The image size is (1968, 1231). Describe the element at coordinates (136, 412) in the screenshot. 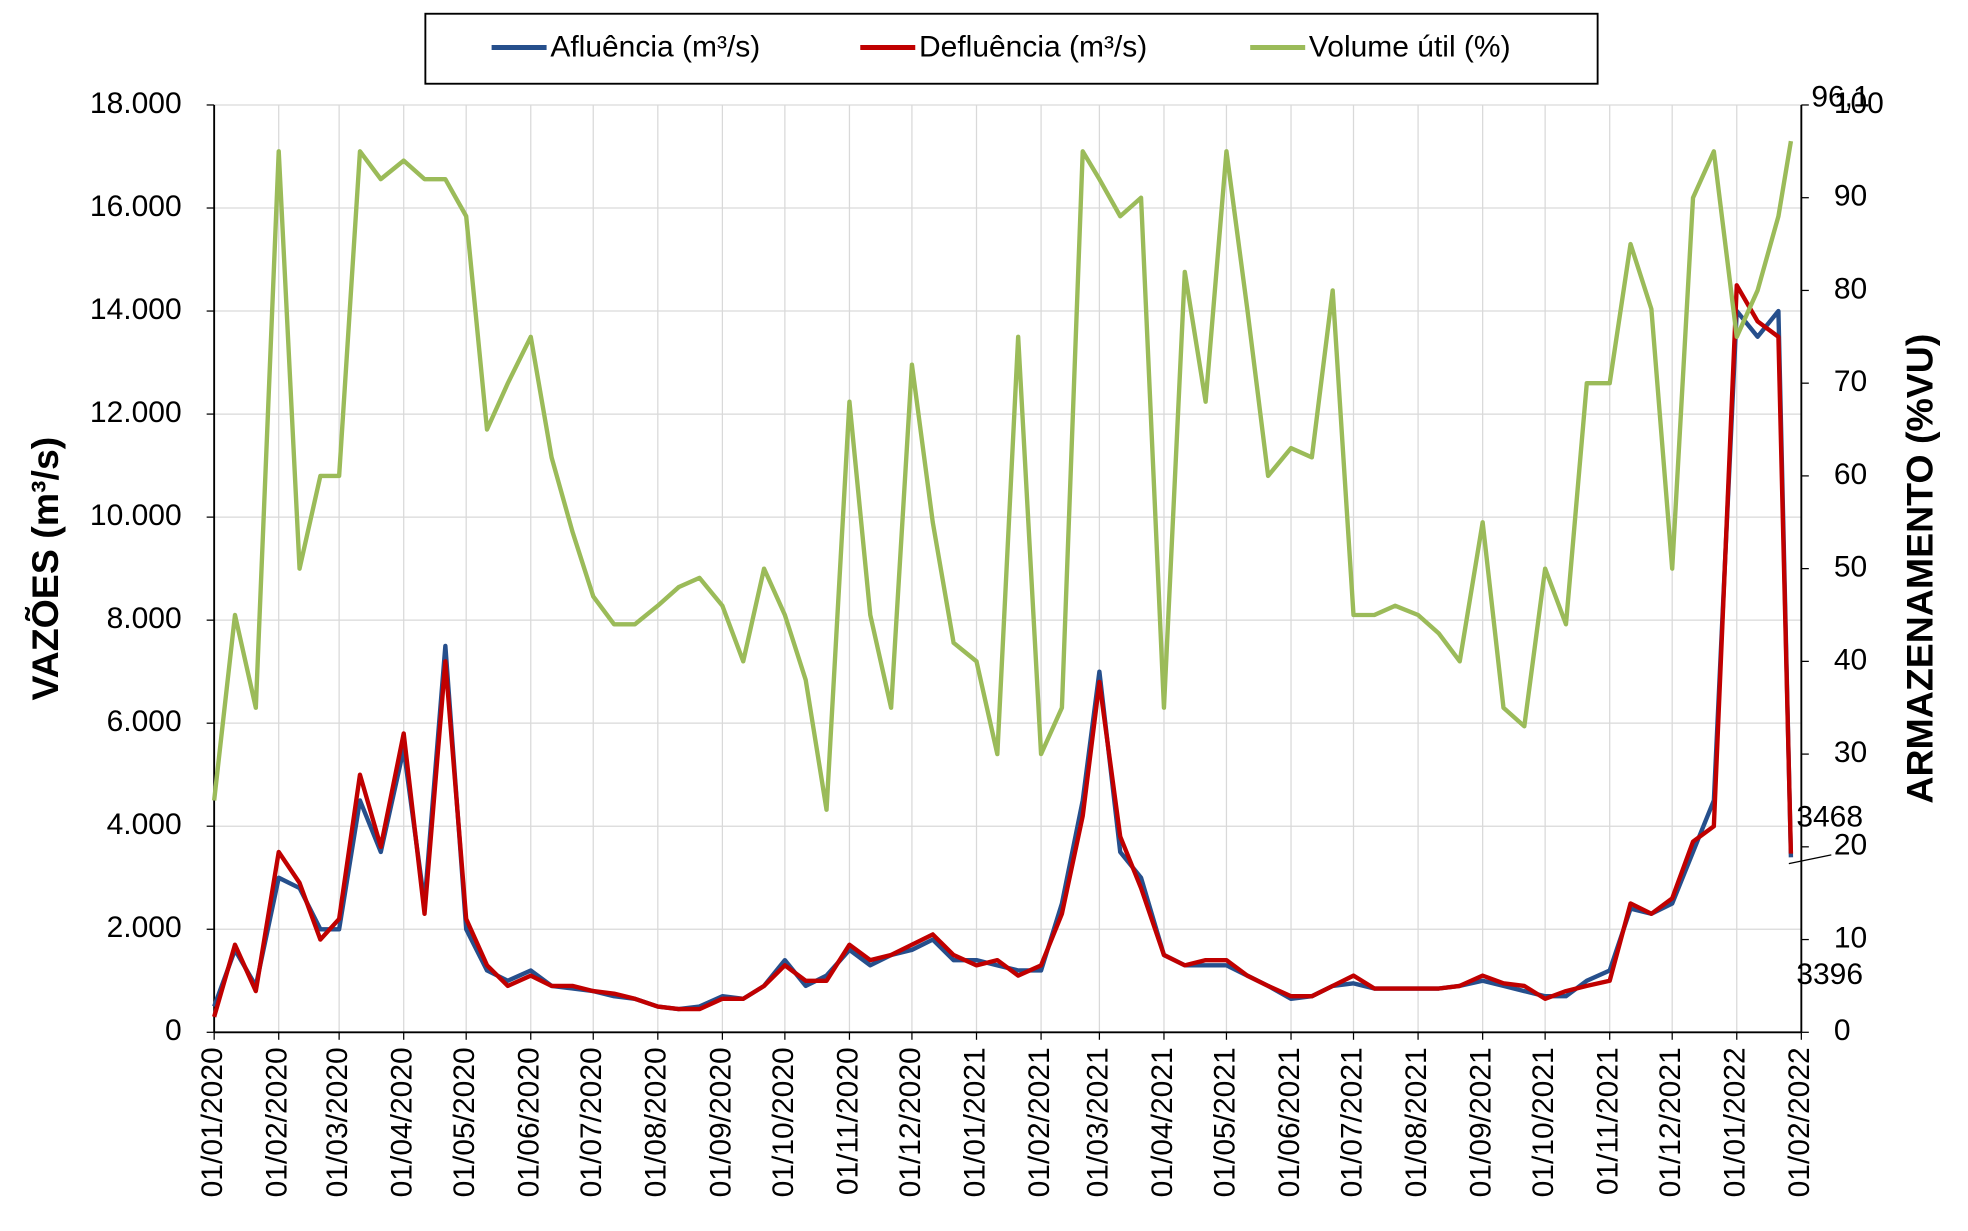

I see `y-tick-label: 12.000` at that location.